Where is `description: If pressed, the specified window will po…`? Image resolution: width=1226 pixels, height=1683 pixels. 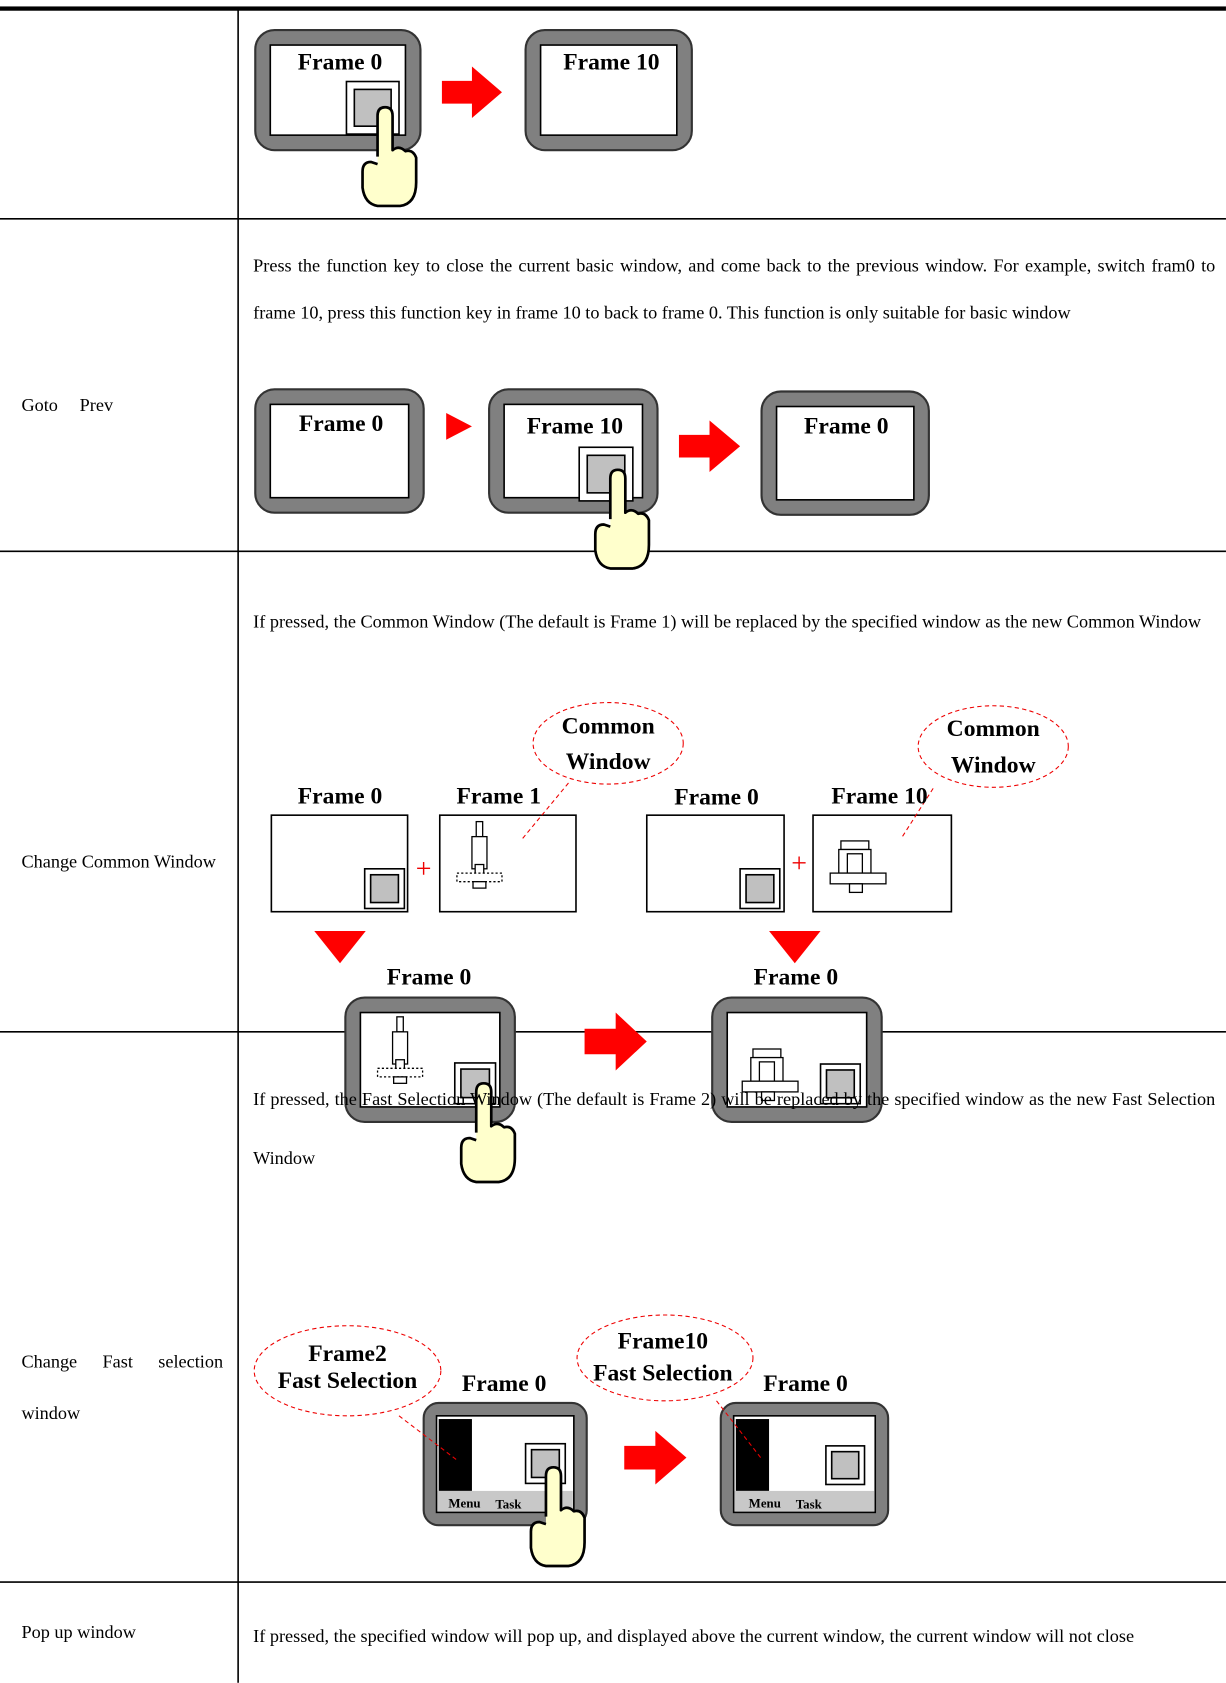
description: If pressed, the specified window will po… is located at coordinates (694, 1636).